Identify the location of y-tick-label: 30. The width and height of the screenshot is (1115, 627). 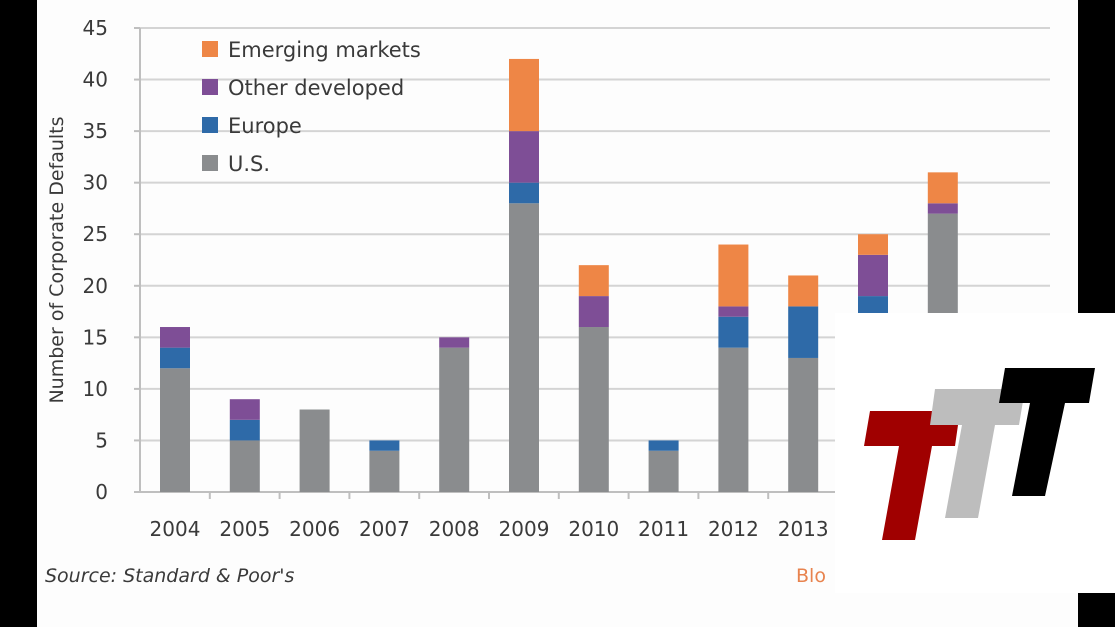
(95, 183).